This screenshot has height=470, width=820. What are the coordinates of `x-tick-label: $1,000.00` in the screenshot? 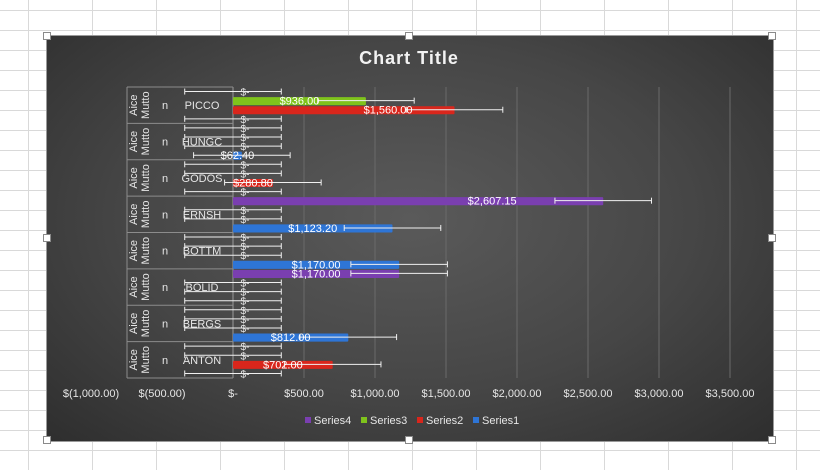 It's located at (375, 394).